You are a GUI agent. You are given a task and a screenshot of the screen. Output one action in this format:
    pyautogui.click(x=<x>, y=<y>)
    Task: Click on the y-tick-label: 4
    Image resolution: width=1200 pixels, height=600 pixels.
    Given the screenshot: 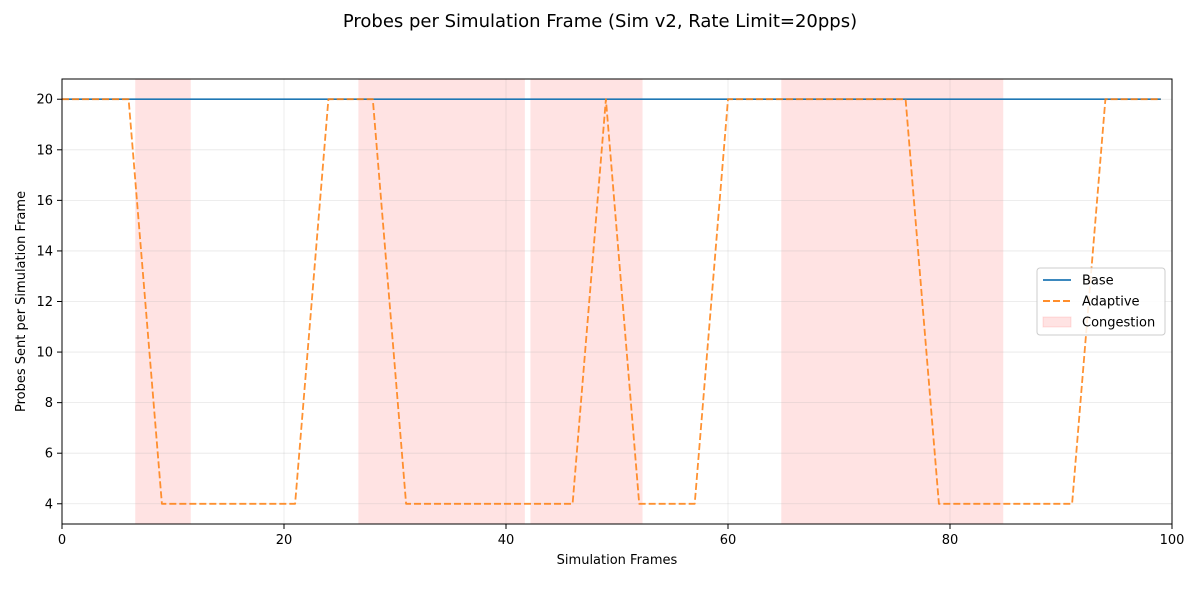 What is the action you would take?
    pyautogui.click(x=49, y=504)
    